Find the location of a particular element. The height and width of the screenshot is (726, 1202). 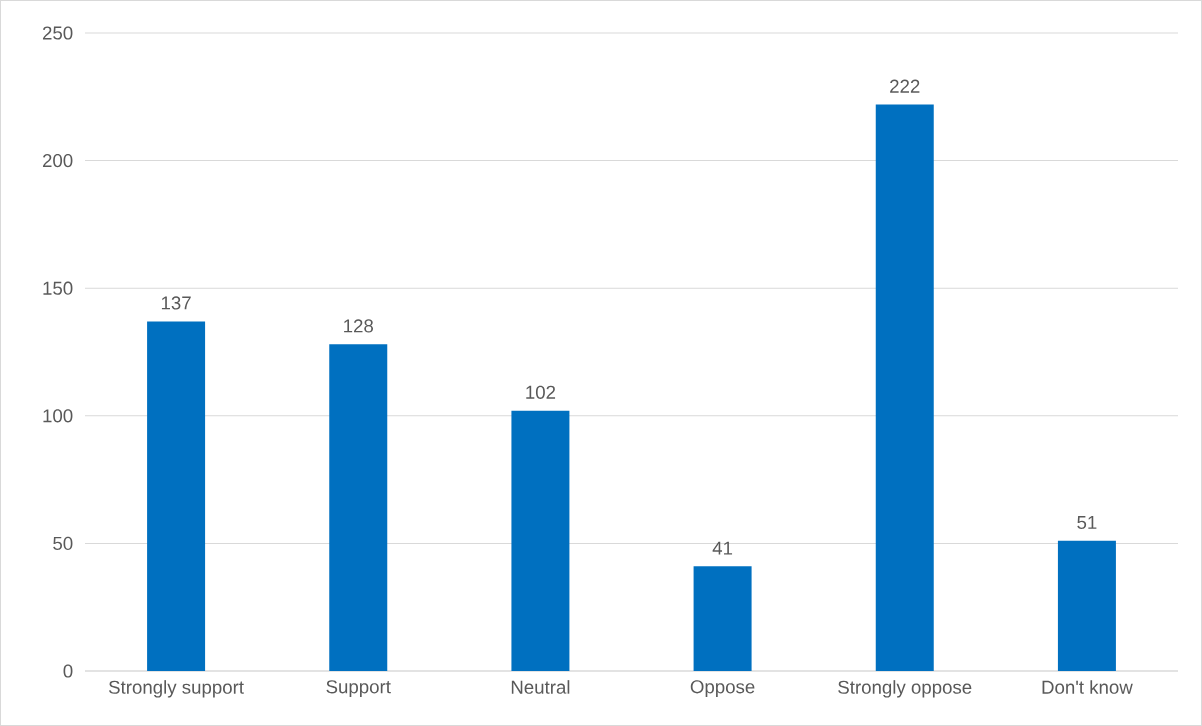

data-label: 51 is located at coordinates (1087, 523).